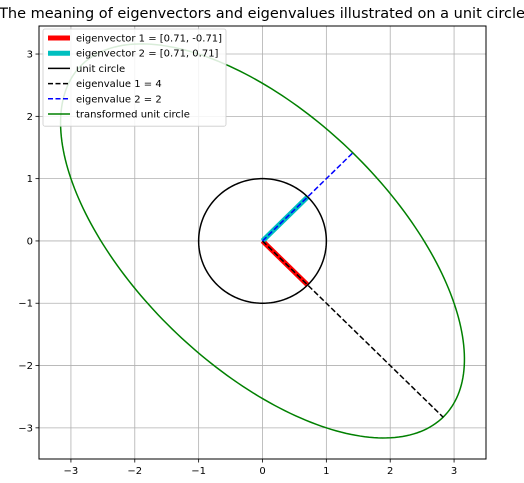 This screenshot has height=483, width=524. Describe the element at coordinates (25, 304) in the screenshot. I see `y-tick-label: −1` at that location.